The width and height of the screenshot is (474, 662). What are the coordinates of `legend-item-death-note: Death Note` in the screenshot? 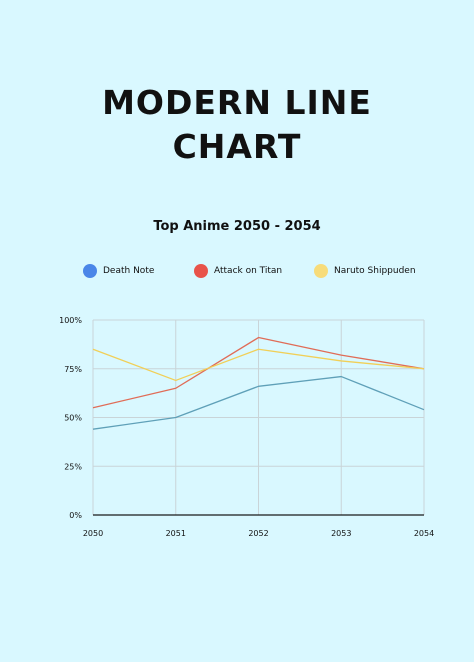 It's located at (118, 271).